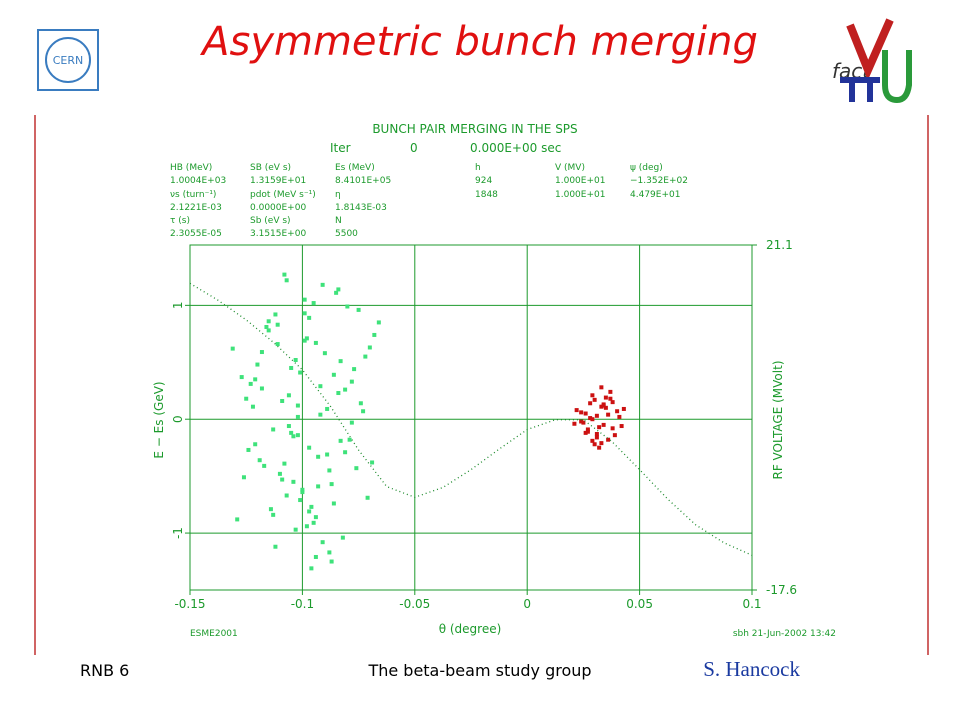 The width and height of the screenshot is (960, 720). Describe the element at coordinates (278, 234) in the screenshot. I see `parameter-cell: 3.1515E+00` at that location.